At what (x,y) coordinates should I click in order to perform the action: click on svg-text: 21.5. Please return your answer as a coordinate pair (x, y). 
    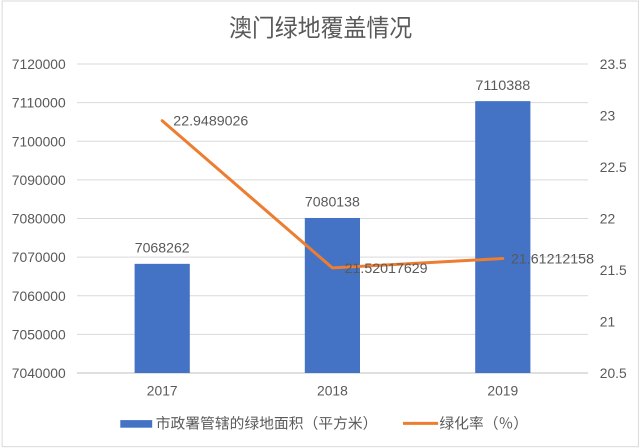
    Looking at the image, I should click on (613, 270).